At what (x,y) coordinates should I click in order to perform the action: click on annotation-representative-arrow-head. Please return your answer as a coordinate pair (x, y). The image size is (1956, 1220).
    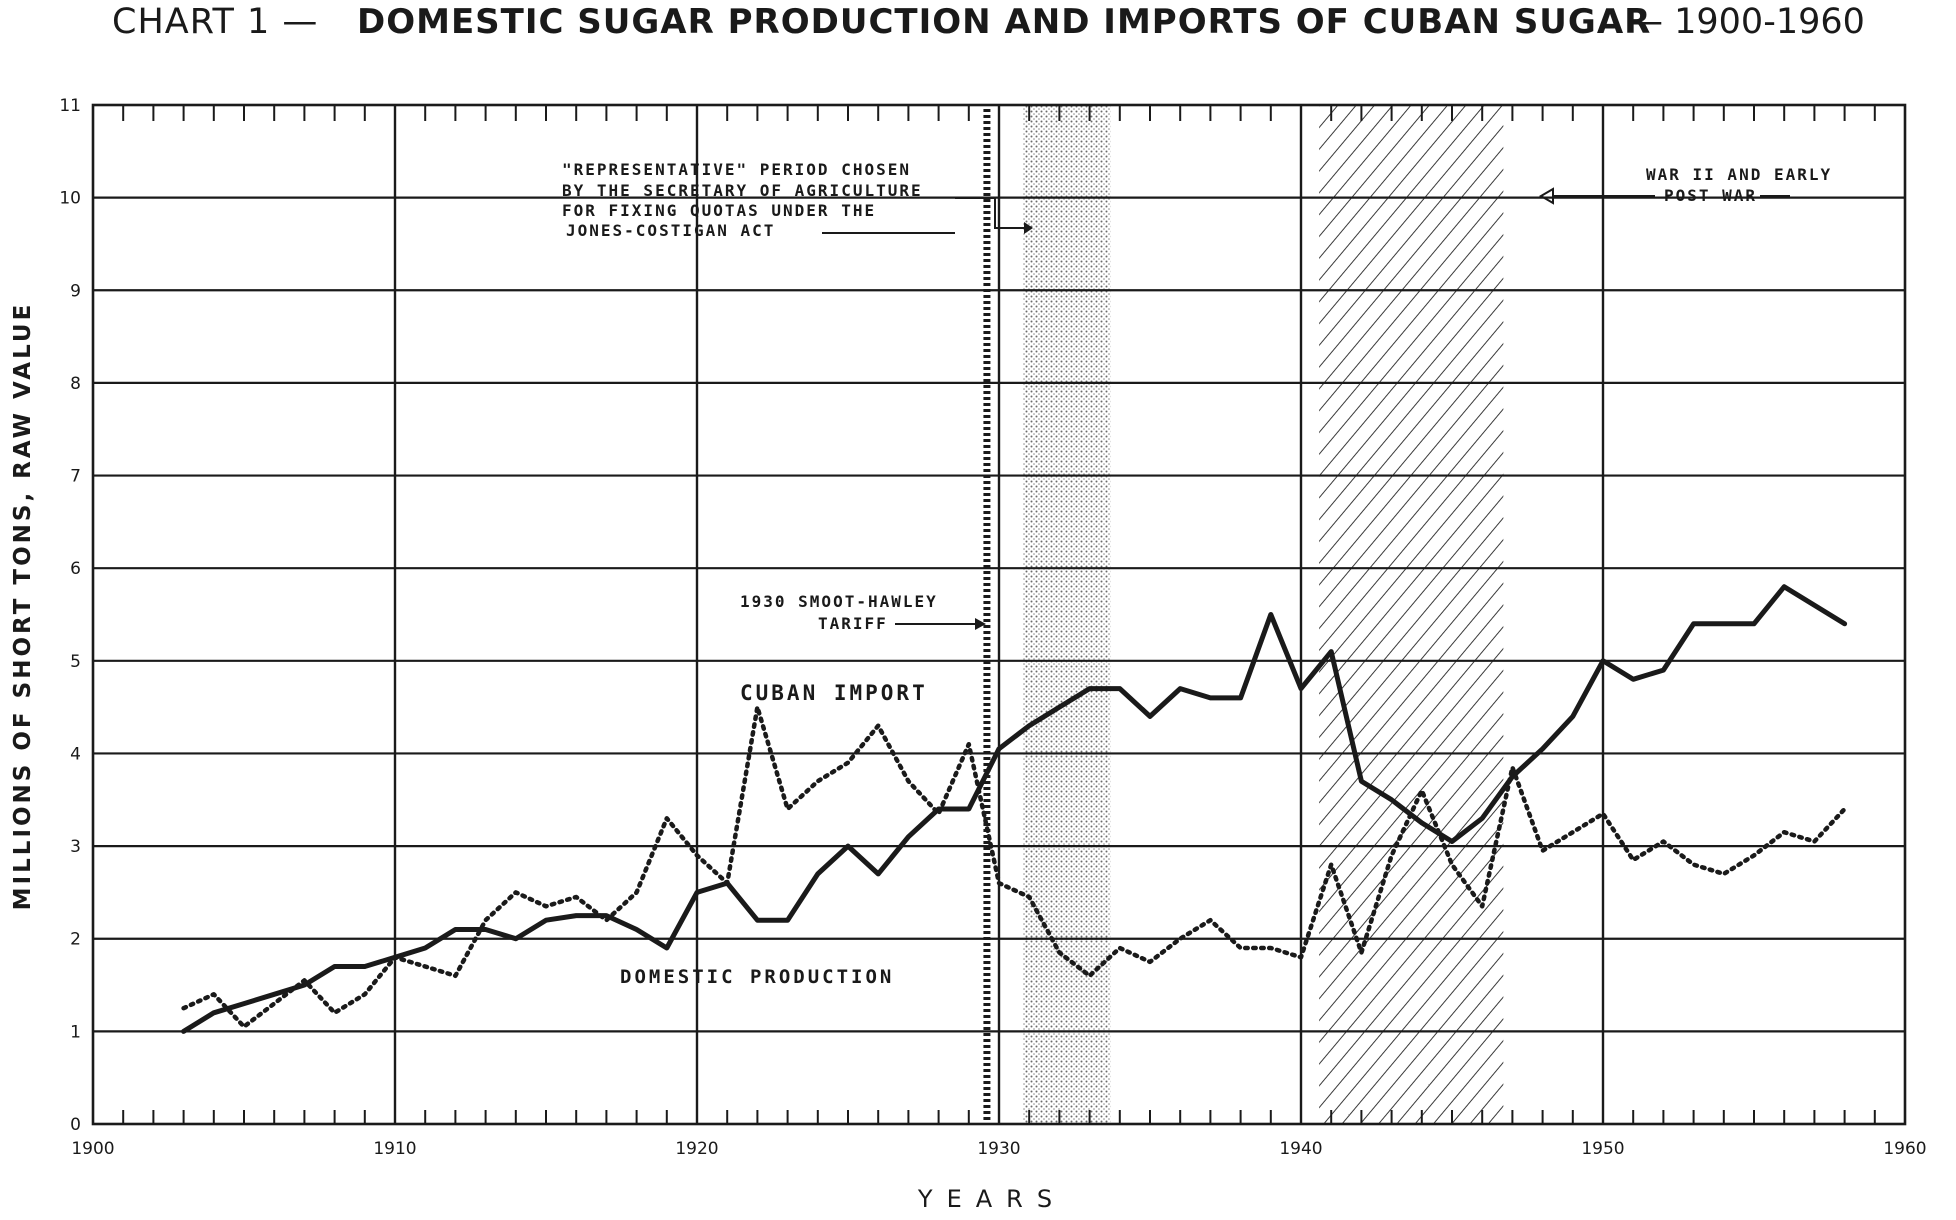
    Looking at the image, I should click on (1028, 228).